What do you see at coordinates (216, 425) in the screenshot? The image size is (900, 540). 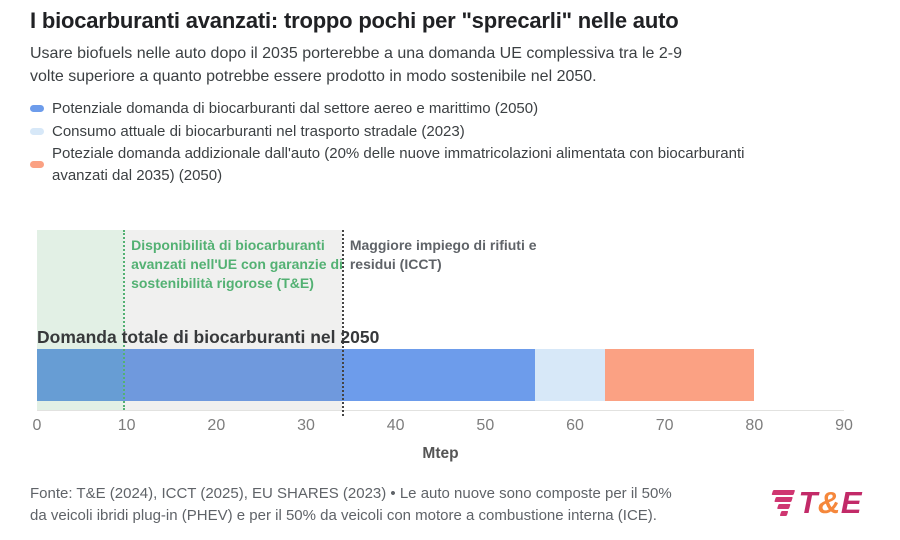 I see `x-tick-label: 20` at bounding box center [216, 425].